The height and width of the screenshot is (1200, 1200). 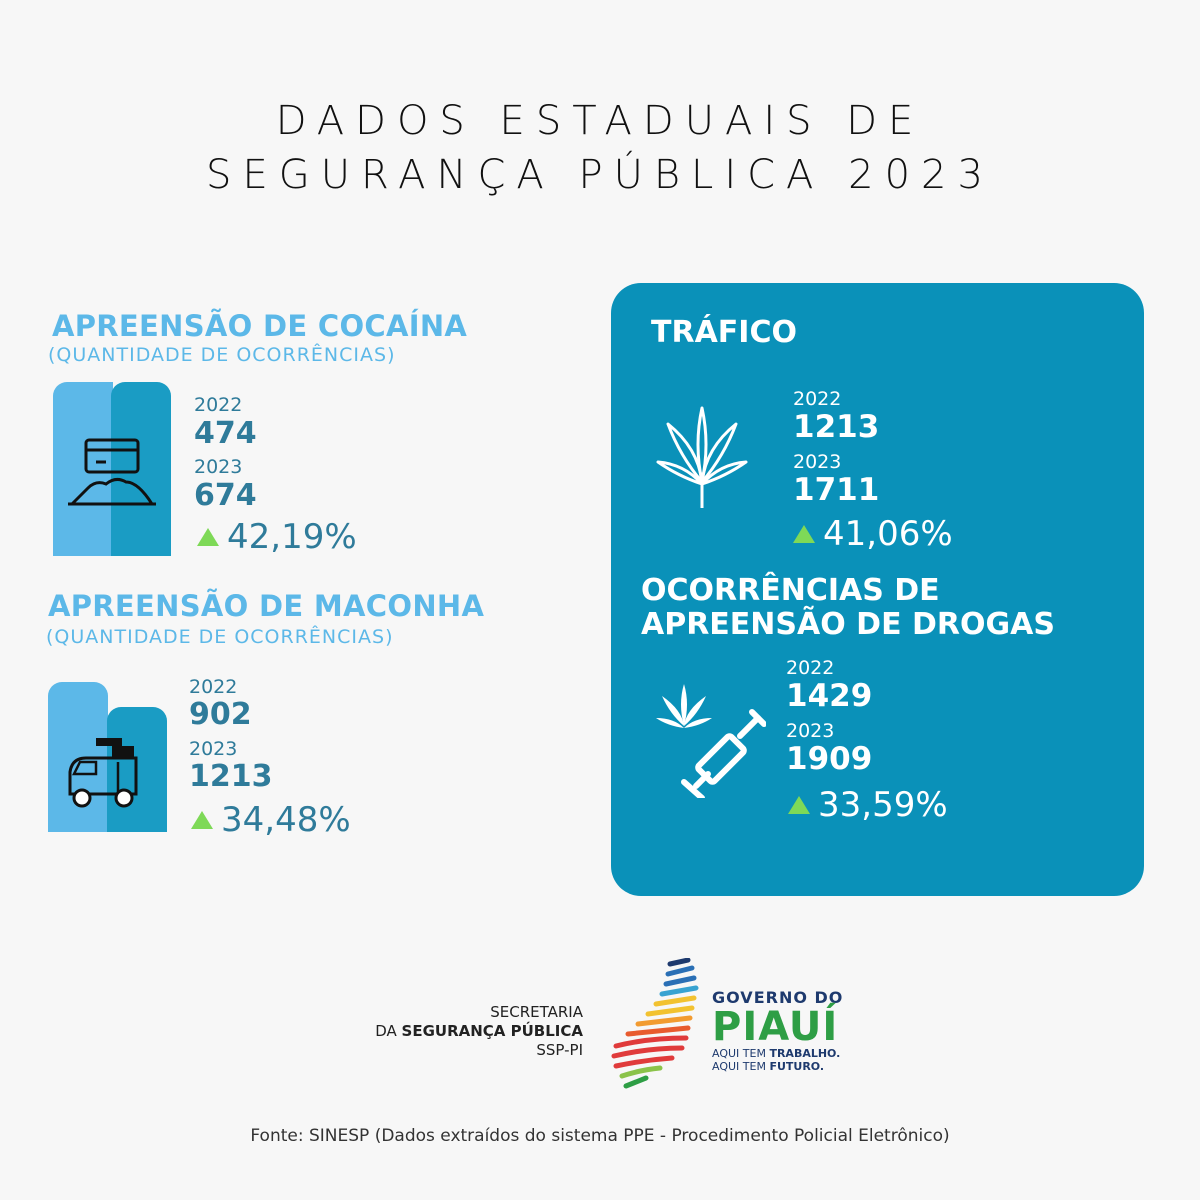 I want to click on maconha-change-value: 34,48%, so click(x=286, y=820).